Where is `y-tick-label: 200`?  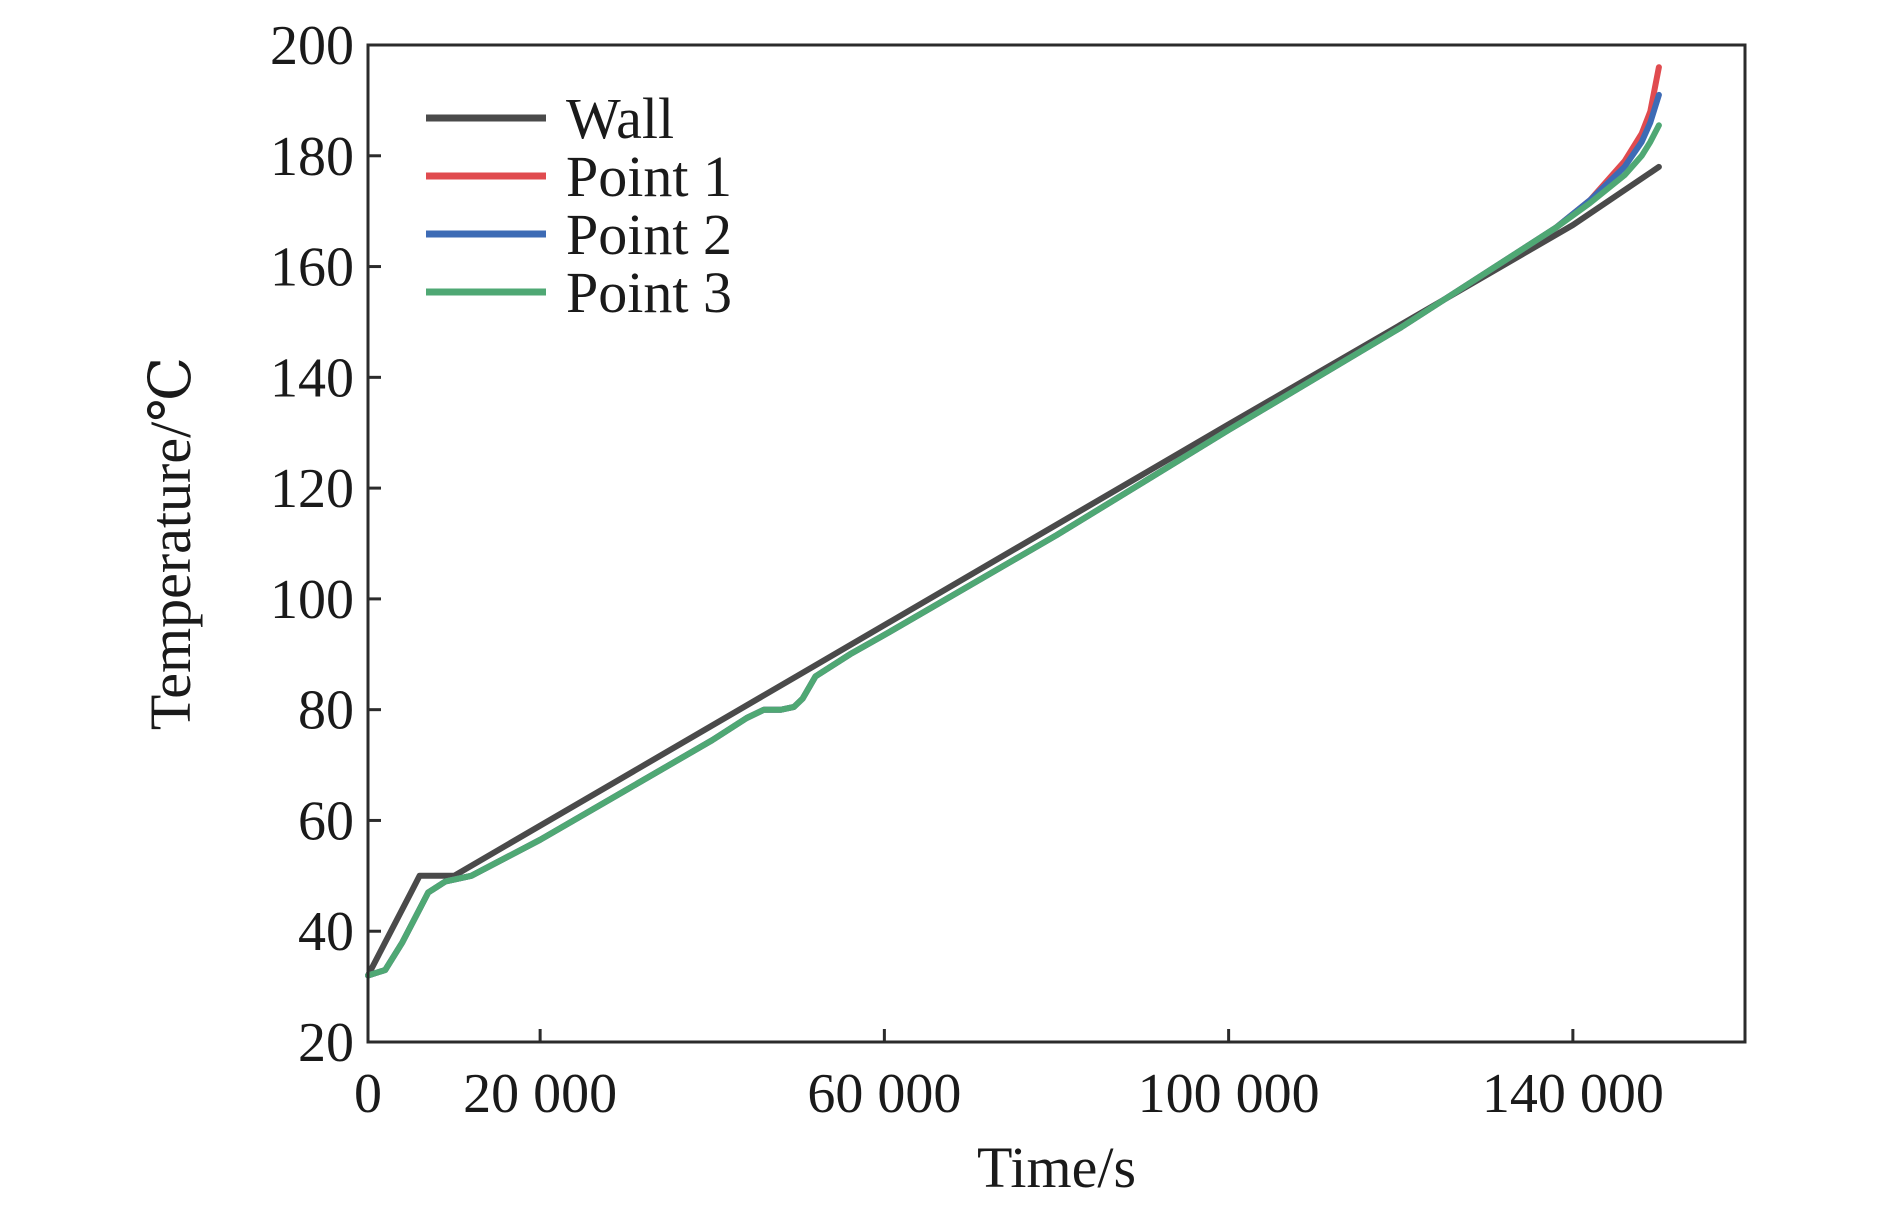
y-tick-label: 200 is located at coordinates (312, 46).